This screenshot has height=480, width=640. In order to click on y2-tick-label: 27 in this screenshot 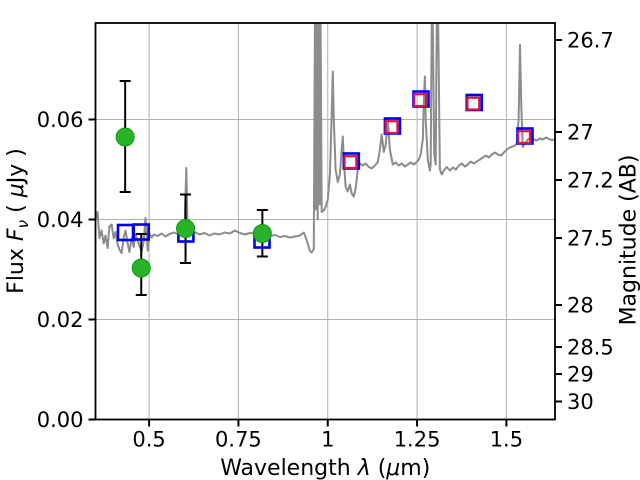, I will do `click(580, 133)`.